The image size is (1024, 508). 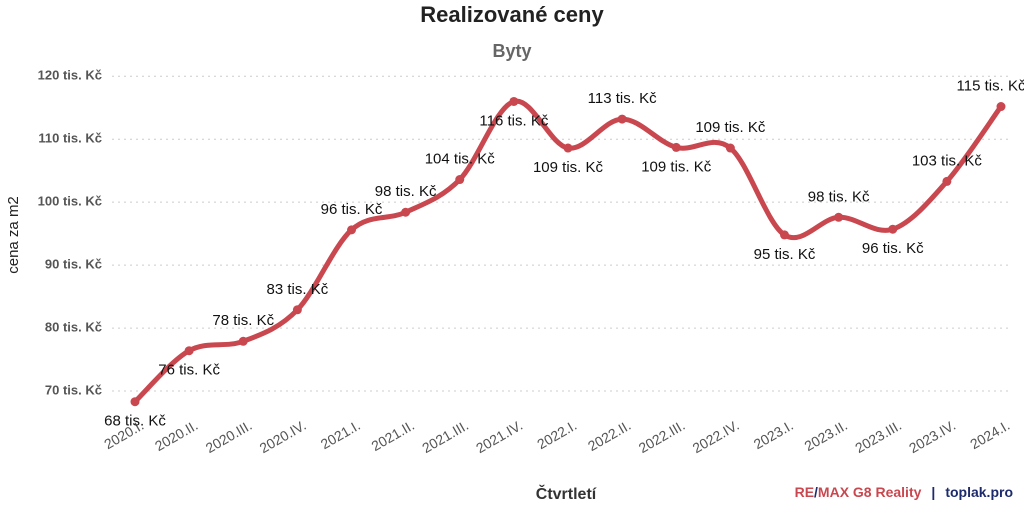 What do you see at coordinates (393, 435) in the screenshot?
I see `x-tick-label: 2021.II.` at bounding box center [393, 435].